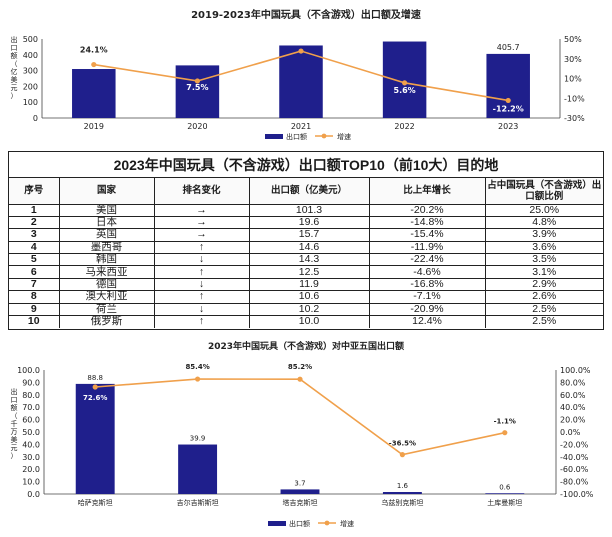 Image resolution: width=612 pixels, height=537 pixels. What do you see at coordinates (106, 260) in the screenshot?
I see `cell-country: 韩国` at bounding box center [106, 260].